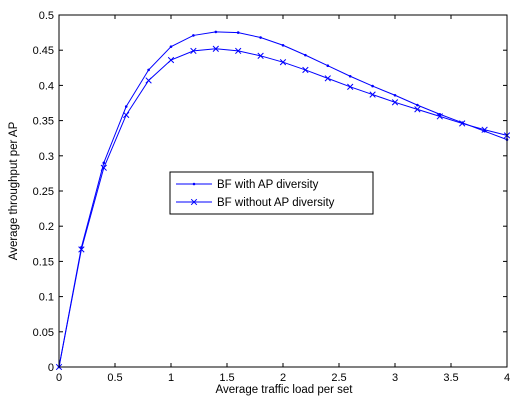 The image size is (510, 403). I want to click on x-tick-label: 1, so click(171, 378).